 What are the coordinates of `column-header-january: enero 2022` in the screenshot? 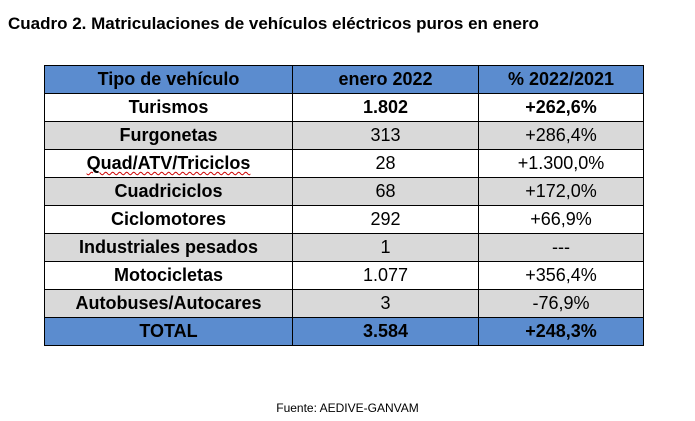 It's located at (385, 79).